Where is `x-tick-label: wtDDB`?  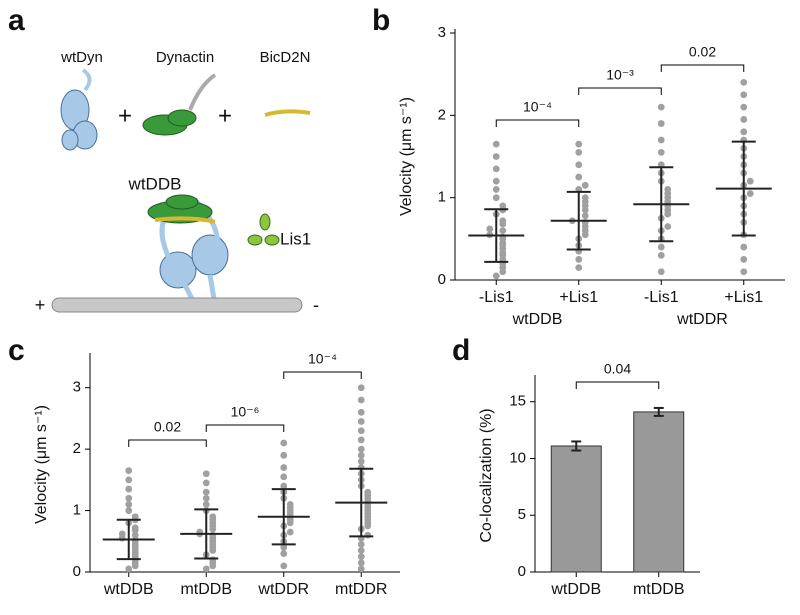 x-tick-label: wtDDB is located at coordinates (128, 589).